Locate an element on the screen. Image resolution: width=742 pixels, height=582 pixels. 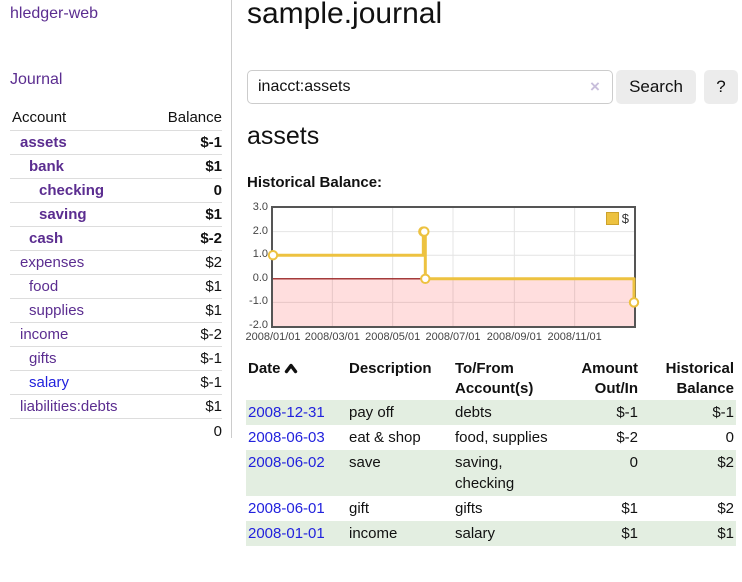
transaction-balance: $1 is located at coordinates (725, 533).